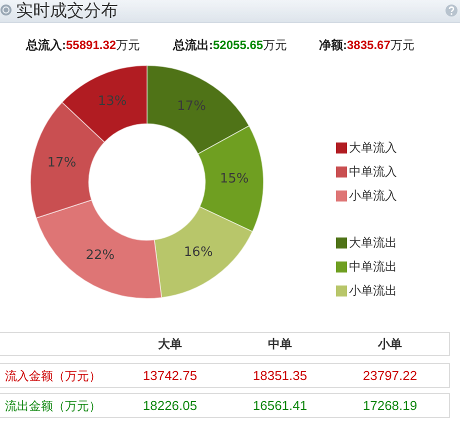 The height and width of the screenshot is (427, 460). I want to click on legend-label: 小单流入, so click(373, 195).